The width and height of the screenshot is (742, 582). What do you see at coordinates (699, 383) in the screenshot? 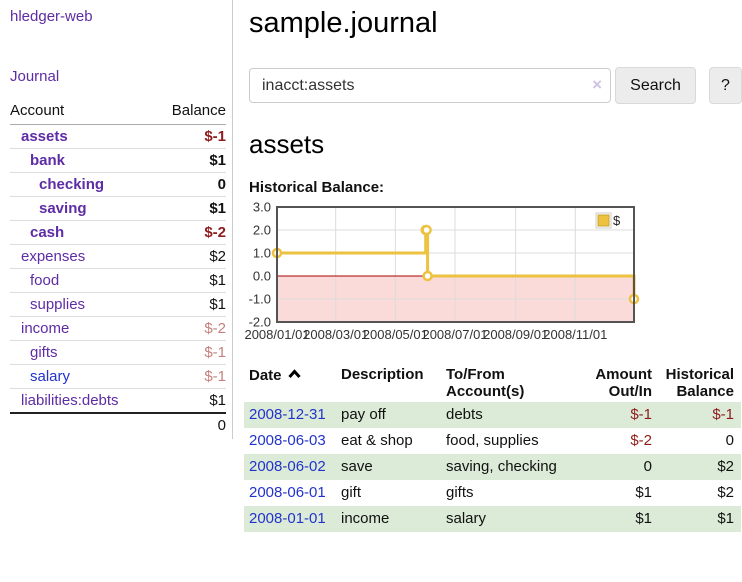
I see `register-header-balance: Historical Balance` at bounding box center [699, 383].